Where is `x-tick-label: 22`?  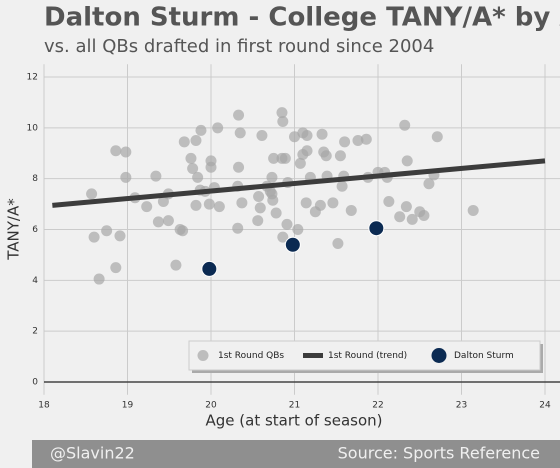
x-tick-label: 22 is located at coordinates (377, 406).